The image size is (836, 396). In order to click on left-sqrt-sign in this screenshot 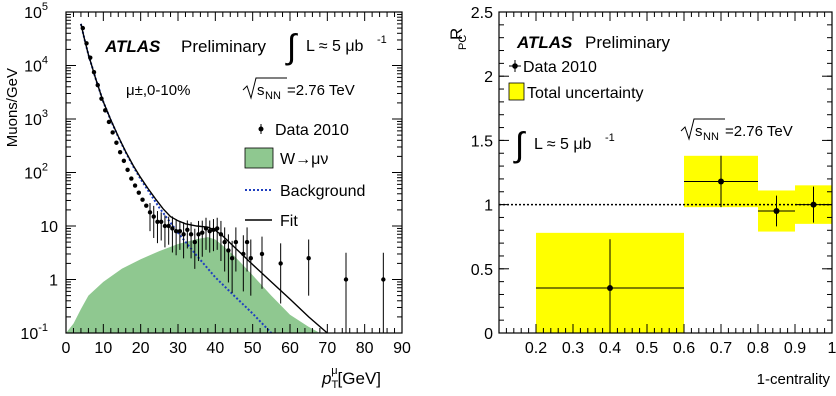, I will do `click(264, 88)`.